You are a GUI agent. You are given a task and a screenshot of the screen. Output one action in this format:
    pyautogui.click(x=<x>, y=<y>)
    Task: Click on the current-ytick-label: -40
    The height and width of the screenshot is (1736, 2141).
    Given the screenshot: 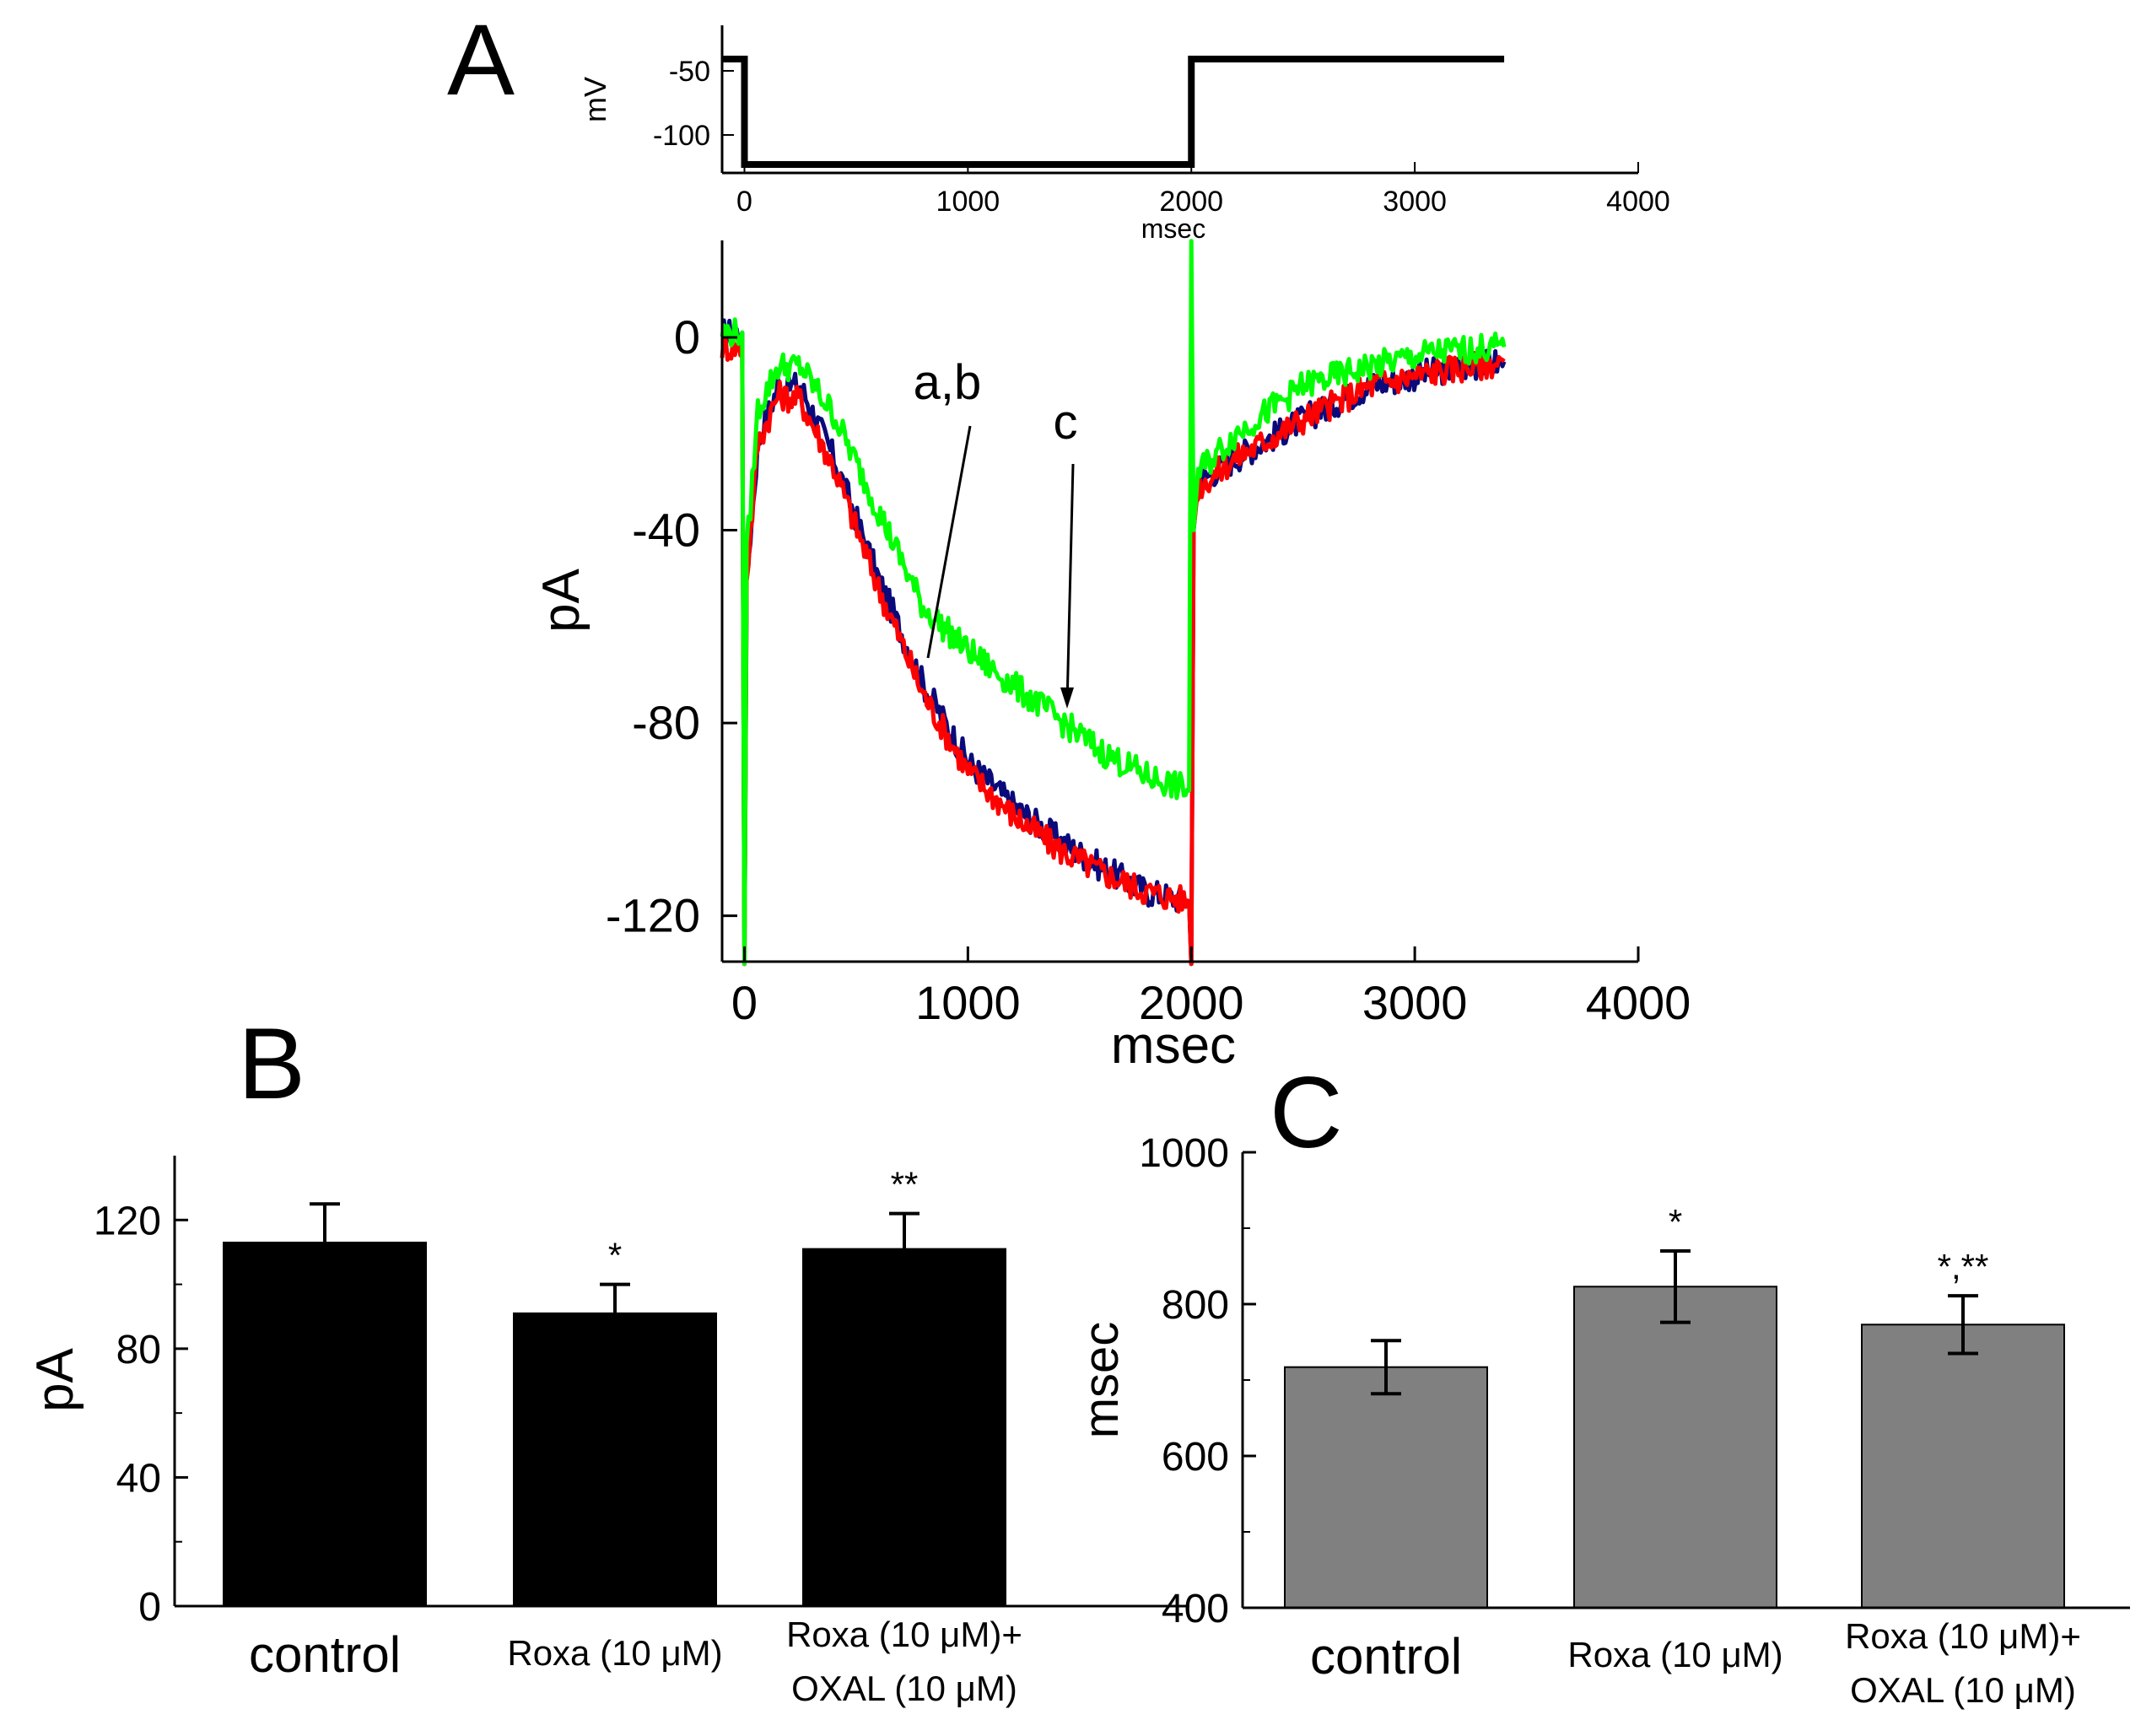 What is the action you would take?
    pyautogui.click(x=666, y=530)
    